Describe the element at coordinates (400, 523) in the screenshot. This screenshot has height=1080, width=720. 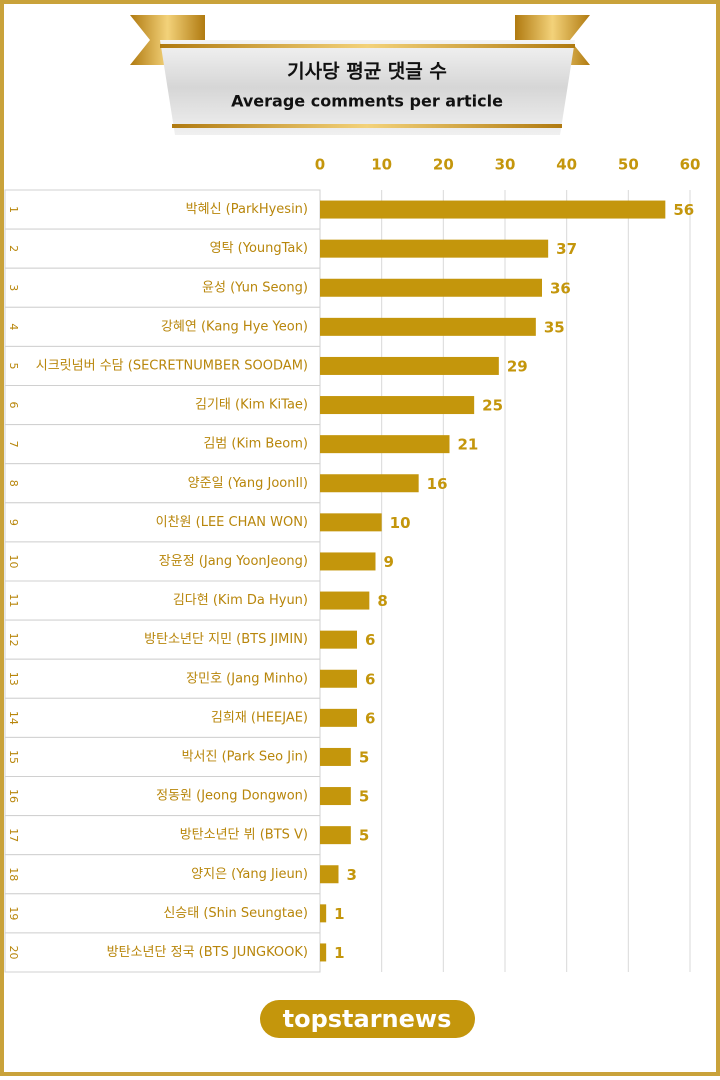
I see `value-label: 10` at that location.